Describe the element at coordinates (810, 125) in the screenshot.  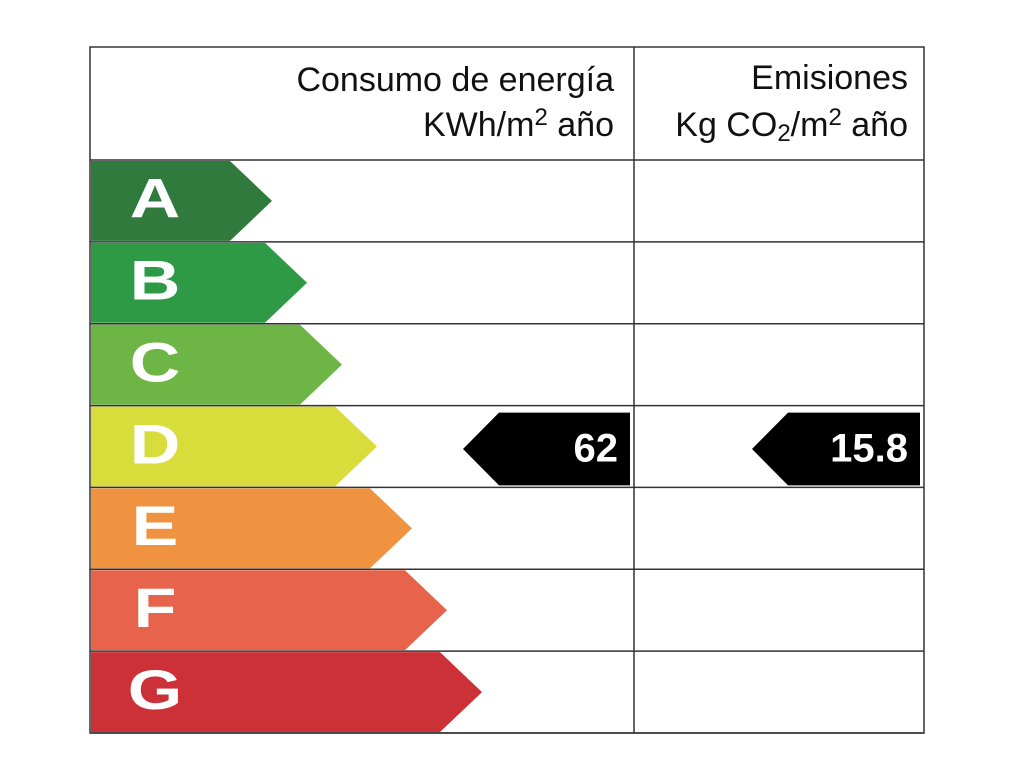
I see `unit-part: /m` at that location.